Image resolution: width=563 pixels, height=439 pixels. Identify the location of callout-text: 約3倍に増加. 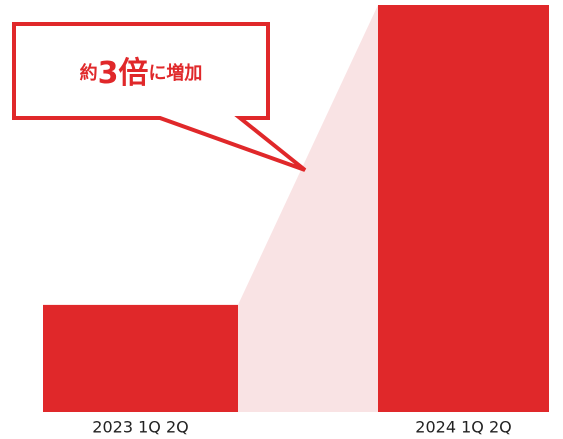
(141, 73).